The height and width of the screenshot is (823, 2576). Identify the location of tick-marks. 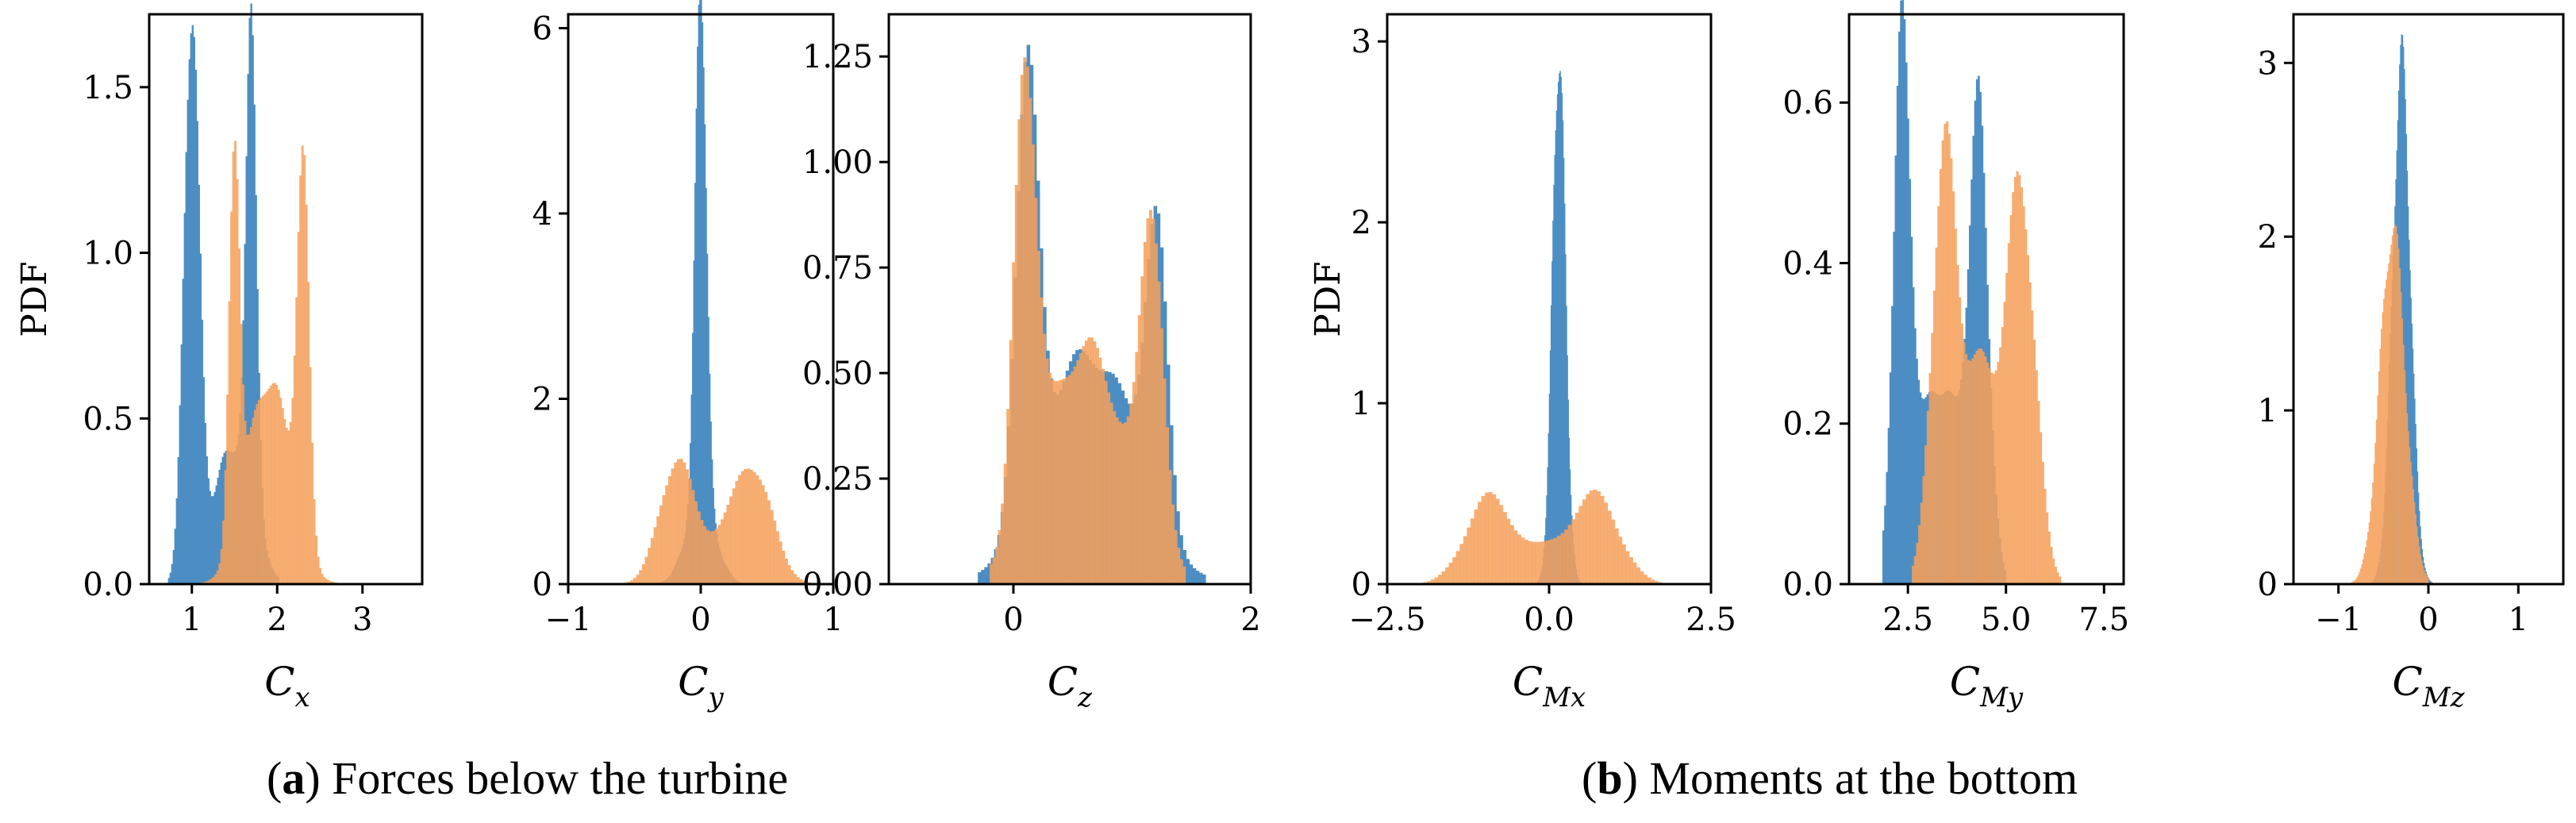
(1545, 317).